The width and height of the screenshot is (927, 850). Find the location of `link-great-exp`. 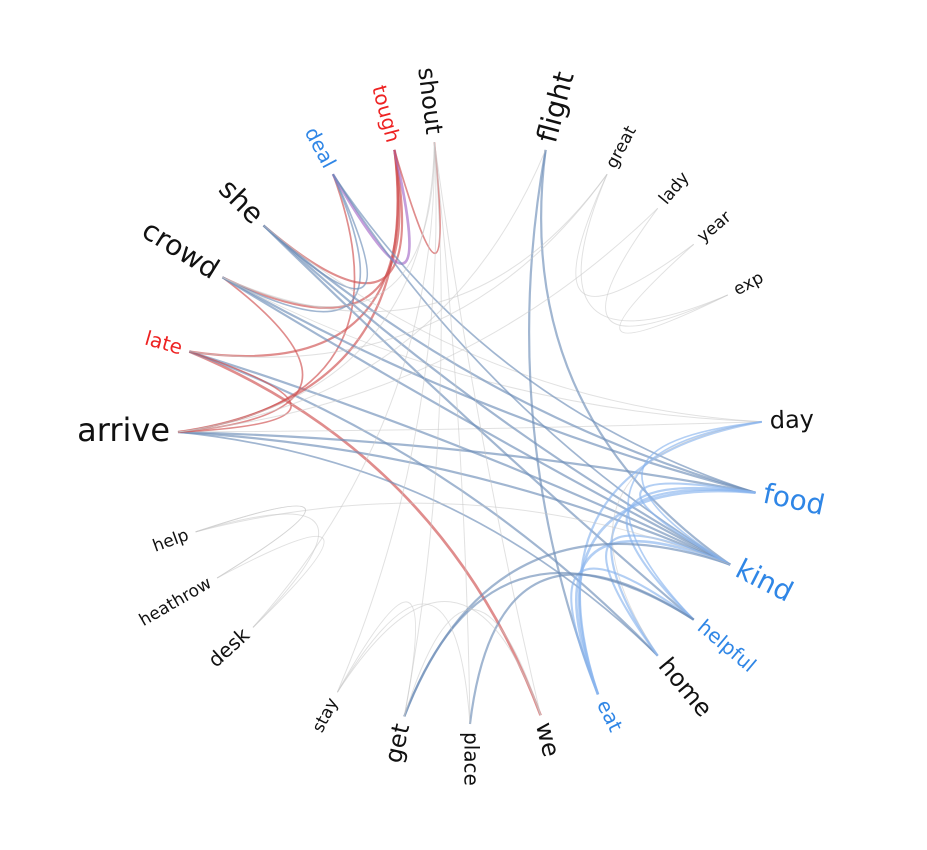

link-great-exp is located at coordinates (654, 248).